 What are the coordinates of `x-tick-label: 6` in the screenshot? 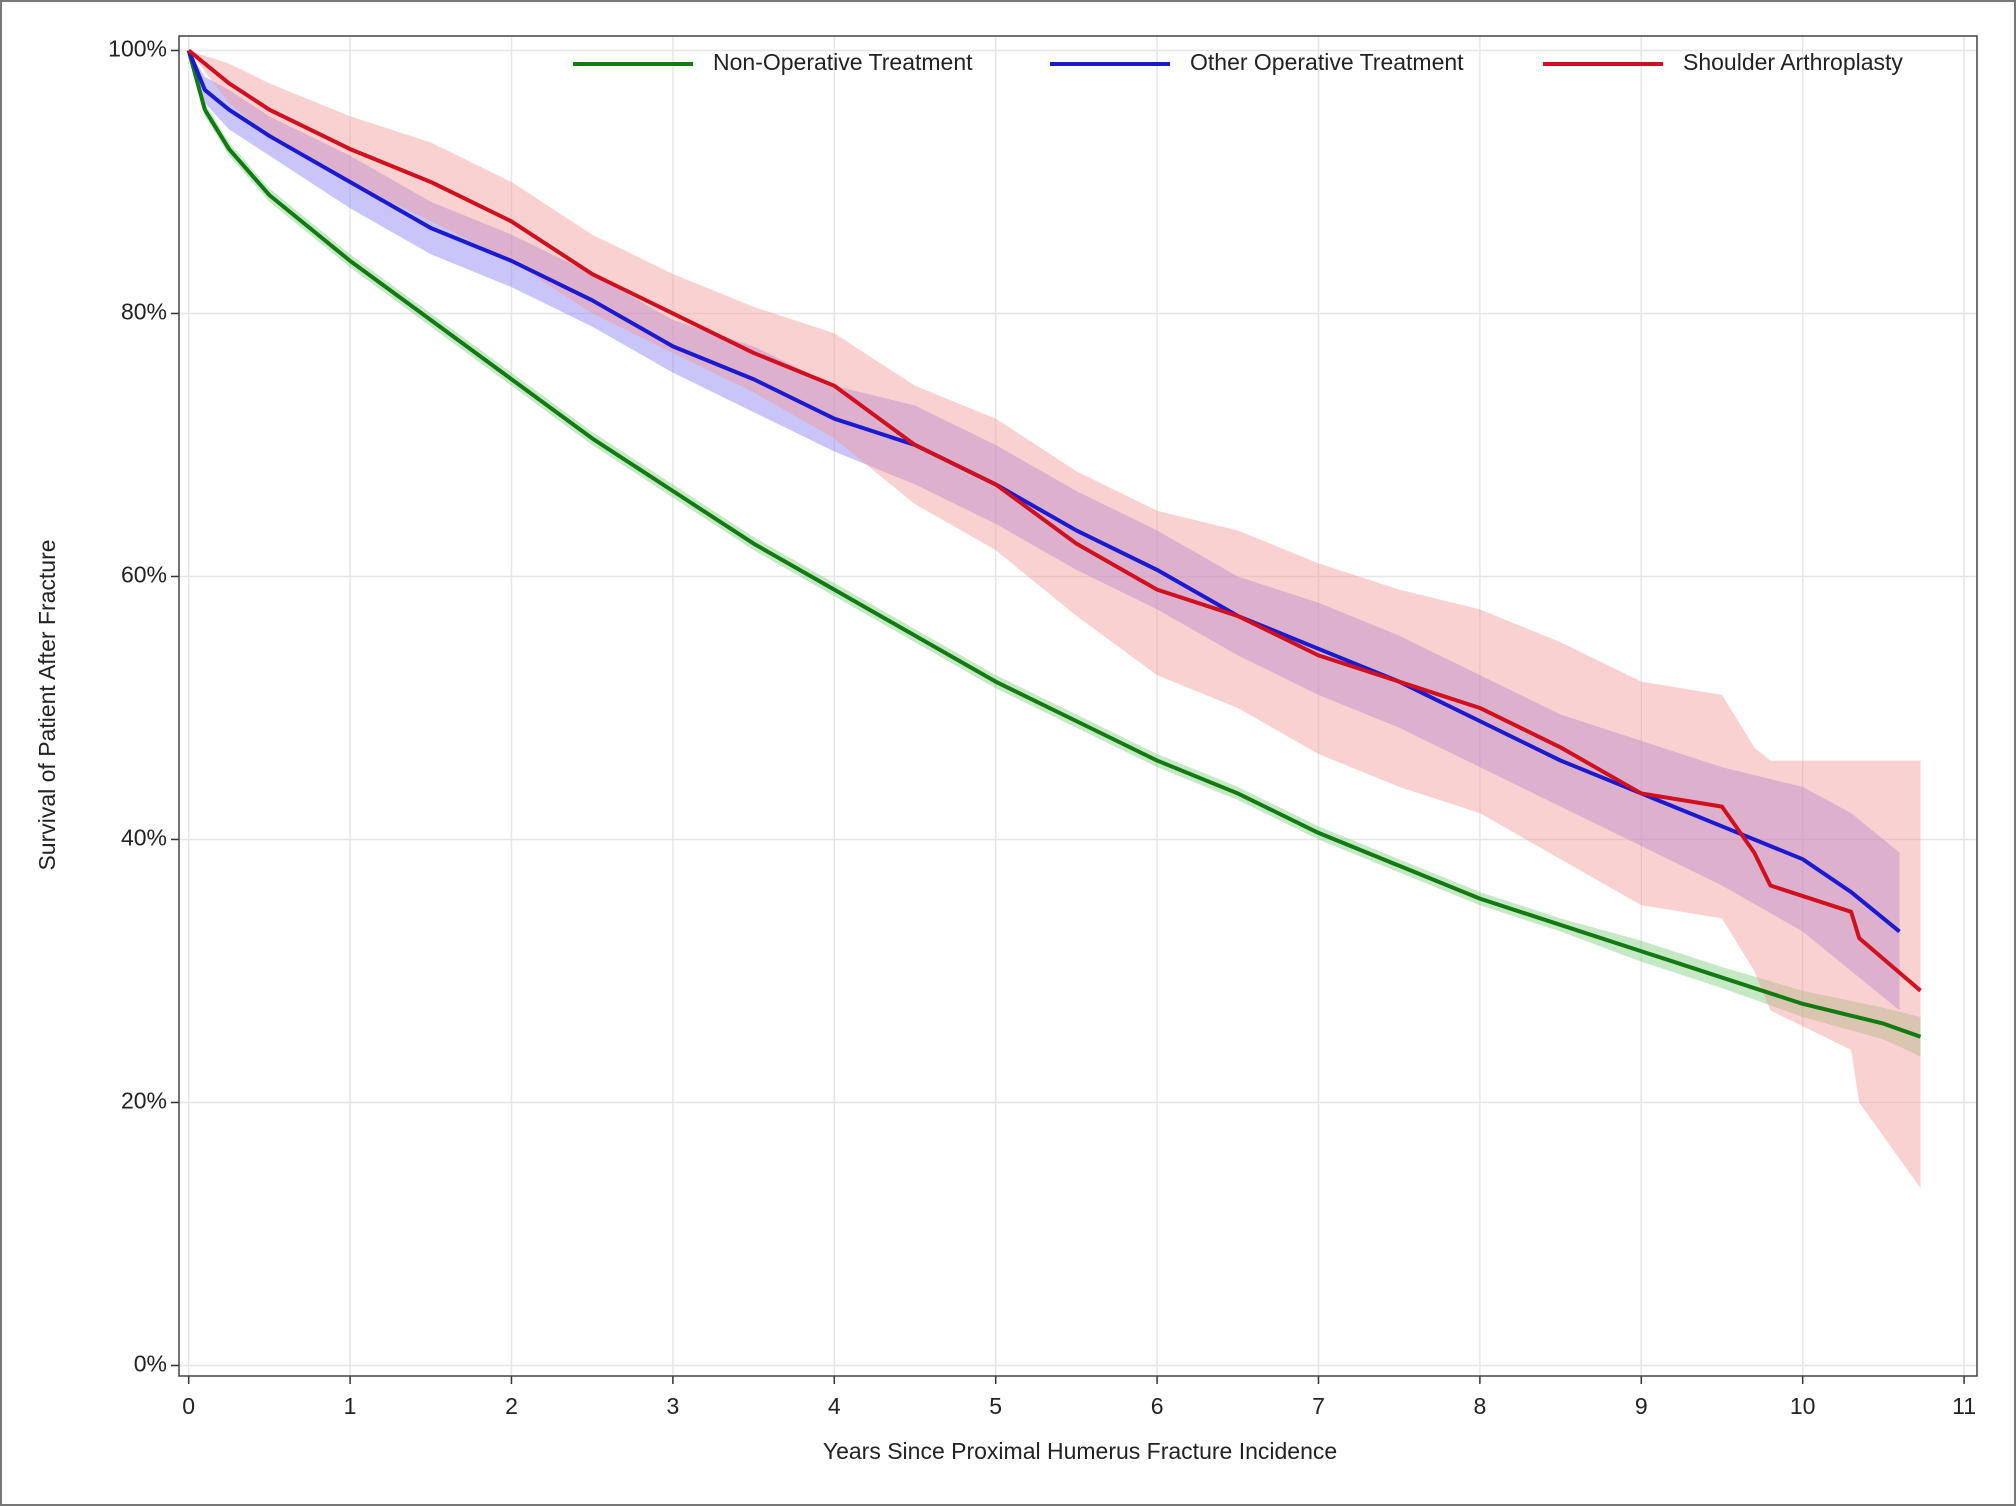 It's located at (1157, 1406).